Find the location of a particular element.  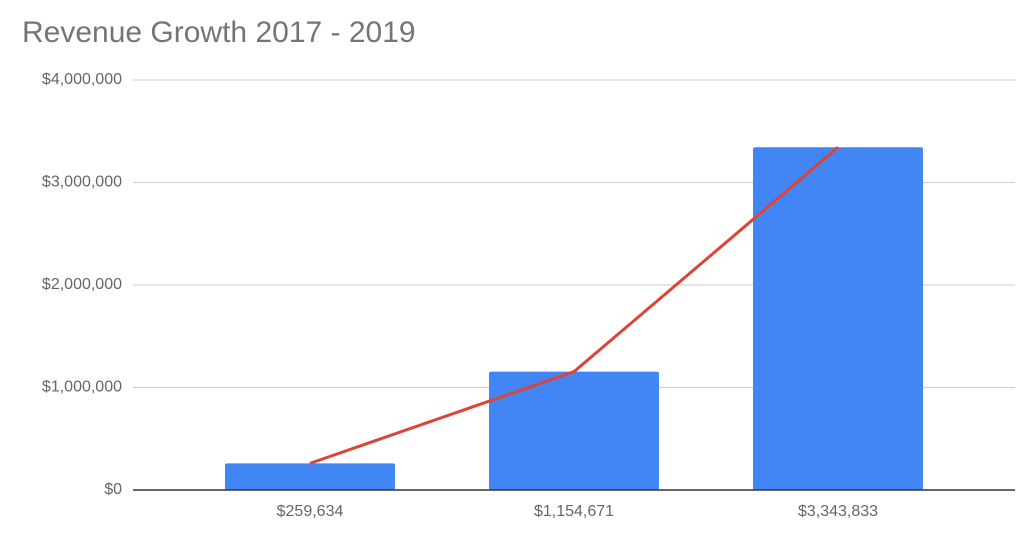

y-tick-label: $0 is located at coordinates (113, 489).